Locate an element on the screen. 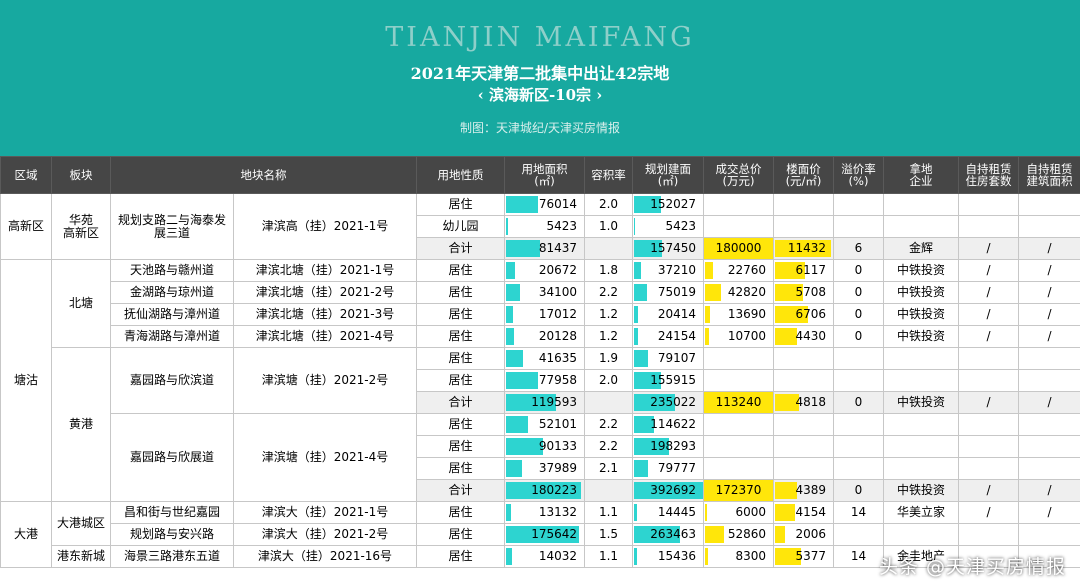 Image resolution: width=1080 pixels, height=585 pixels. planned-gfa: 263463 is located at coordinates (668, 534).